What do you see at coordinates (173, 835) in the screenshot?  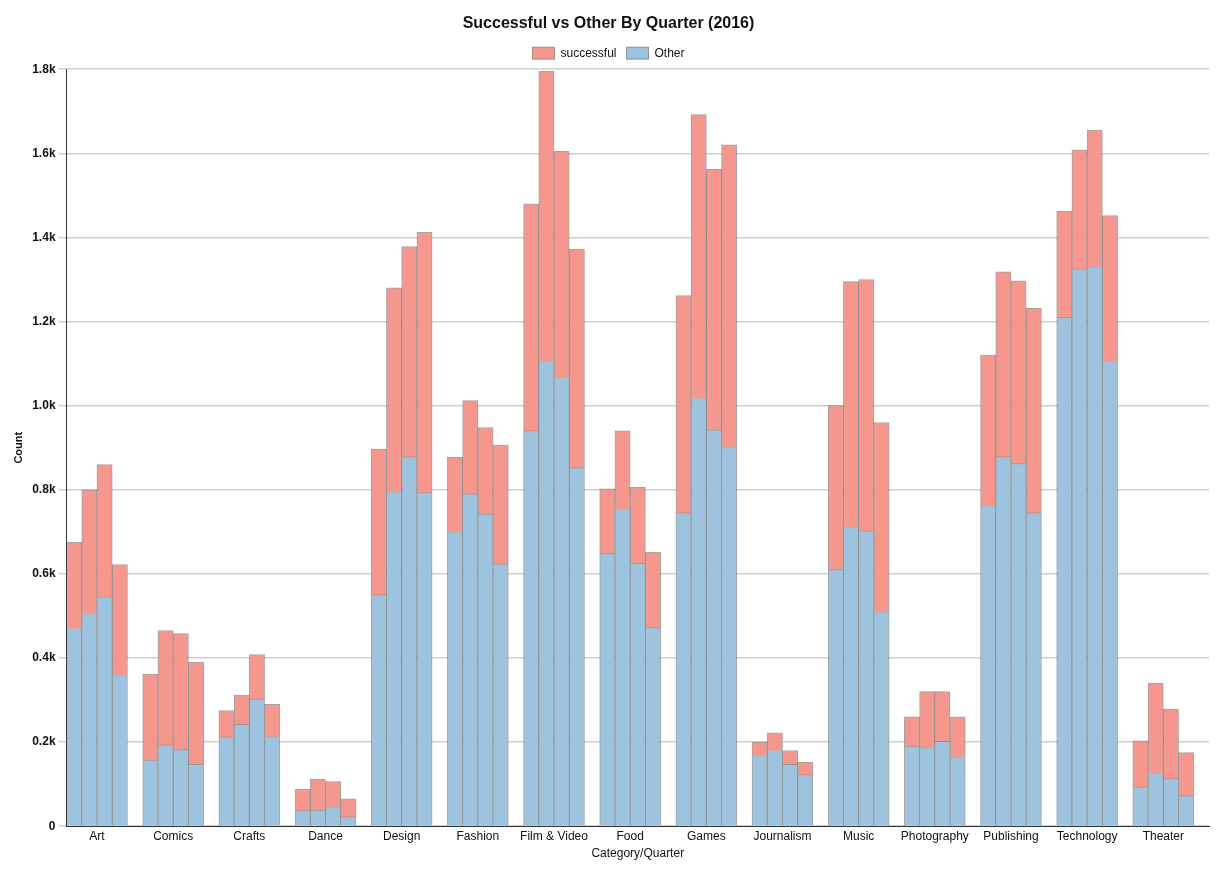 I see `x-tick-label: Comics` at bounding box center [173, 835].